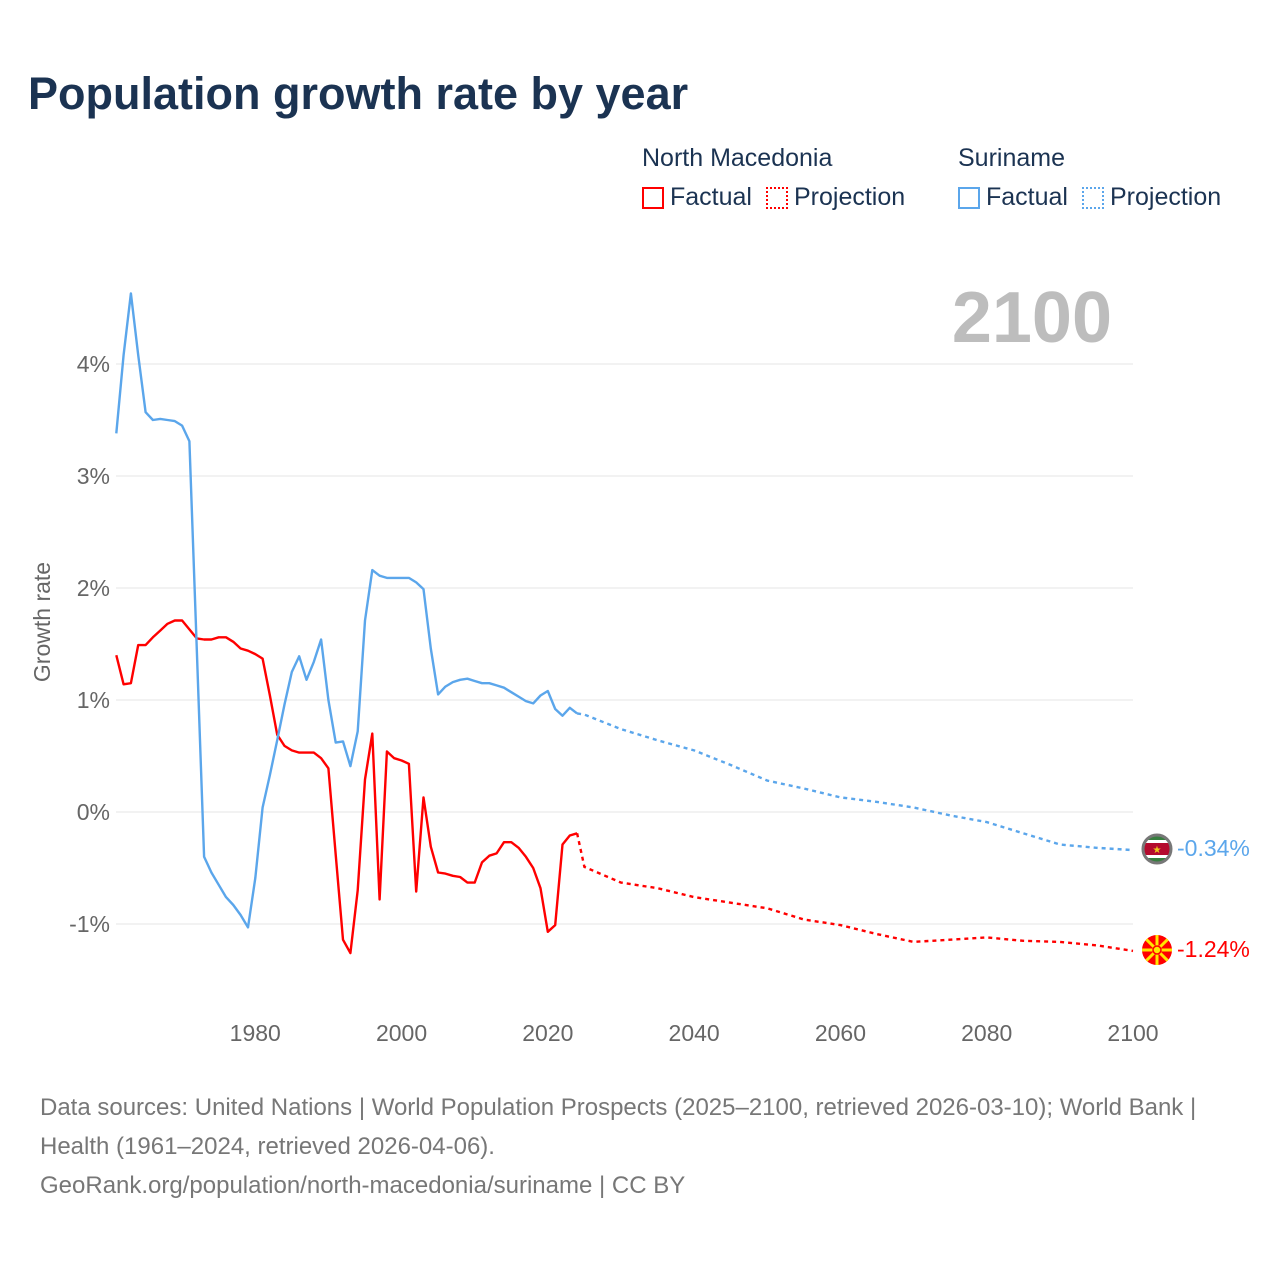  I want to click on y-tick-label: 3%, so click(93, 476).